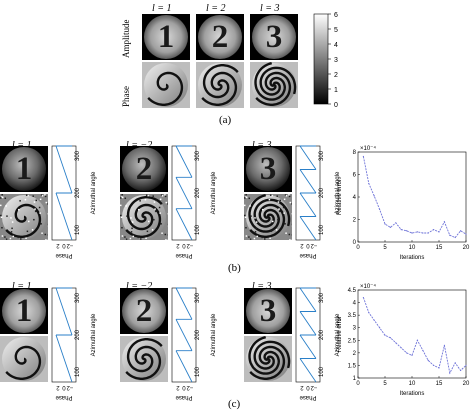 This screenshot has height=411, width=474. Describe the element at coordinates (336, 105) in the screenshot. I see `colorbar-tick-label: 0` at that location.